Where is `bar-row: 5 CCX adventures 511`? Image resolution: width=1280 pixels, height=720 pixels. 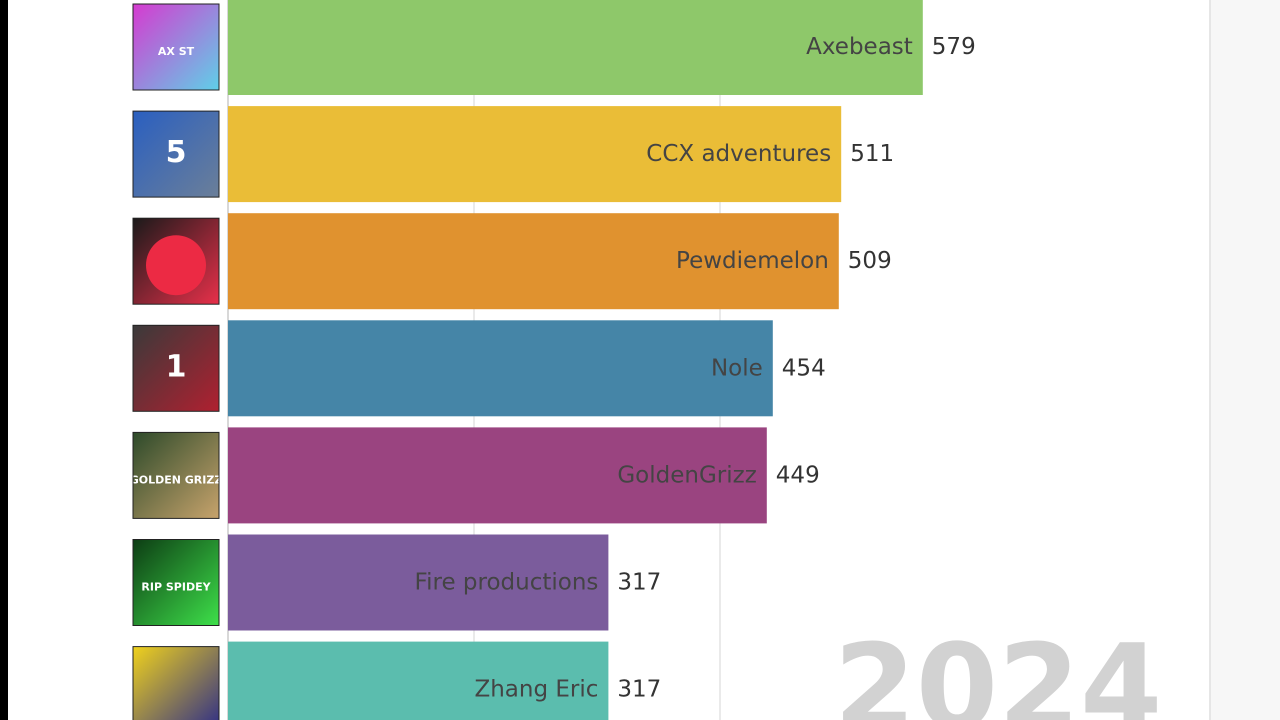 bar-row: 5 CCX adventures 511 is located at coordinates (513, 154).